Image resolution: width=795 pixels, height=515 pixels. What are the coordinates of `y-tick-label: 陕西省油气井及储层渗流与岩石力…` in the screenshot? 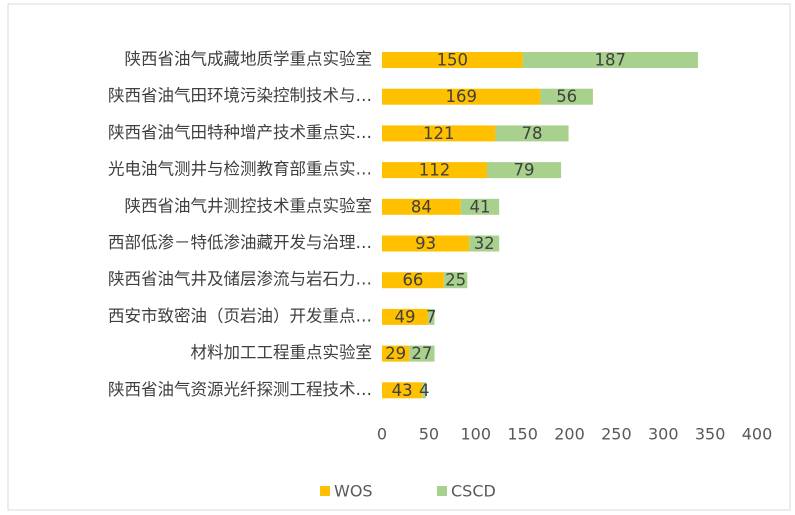 It's located at (240, 279).